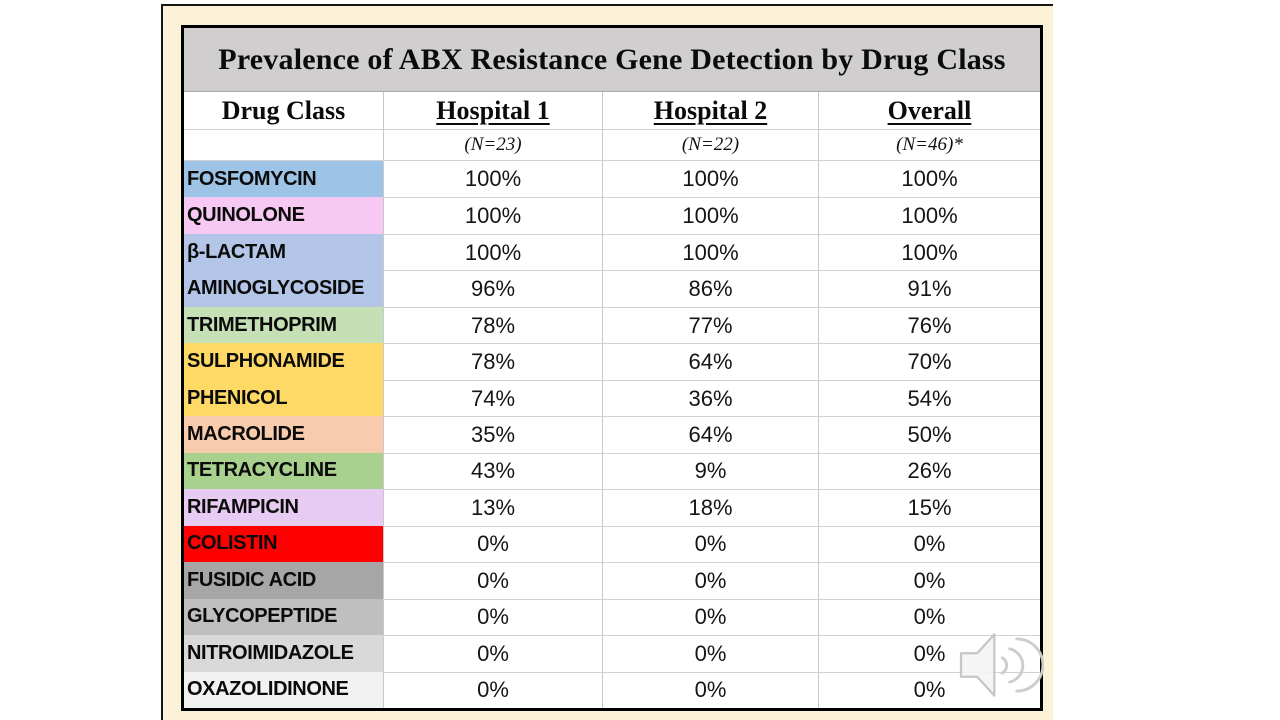 This screenshot has width=1280, height=720. I want to click on column-header-hospital-1: Hospital 1, so click(492, 110).